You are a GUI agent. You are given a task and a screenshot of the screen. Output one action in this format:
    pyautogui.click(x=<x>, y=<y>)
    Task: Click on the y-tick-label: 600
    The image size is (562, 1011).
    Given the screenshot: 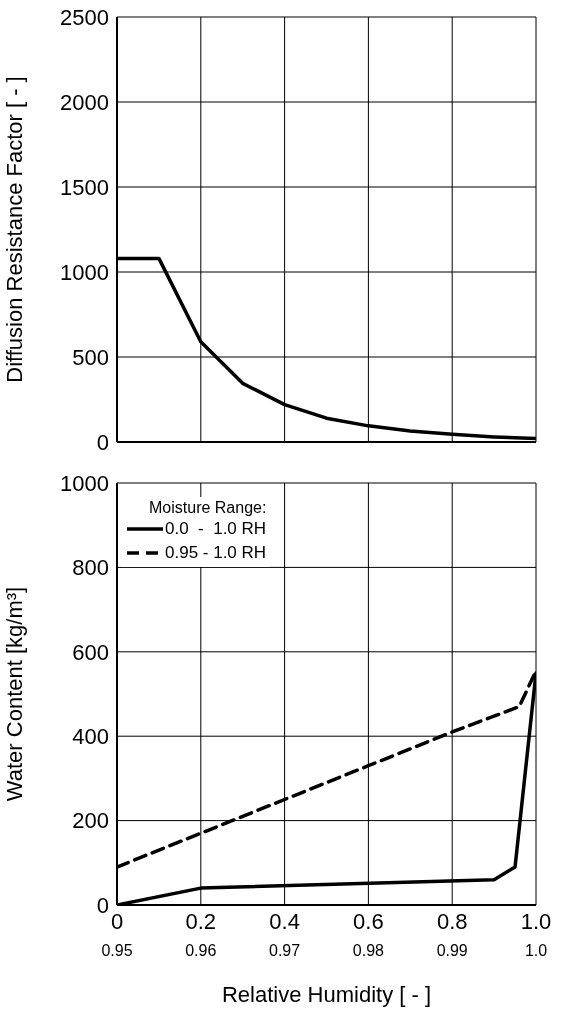 What is the action you would take?
    pyautogui.click(x=90, y=652)
    